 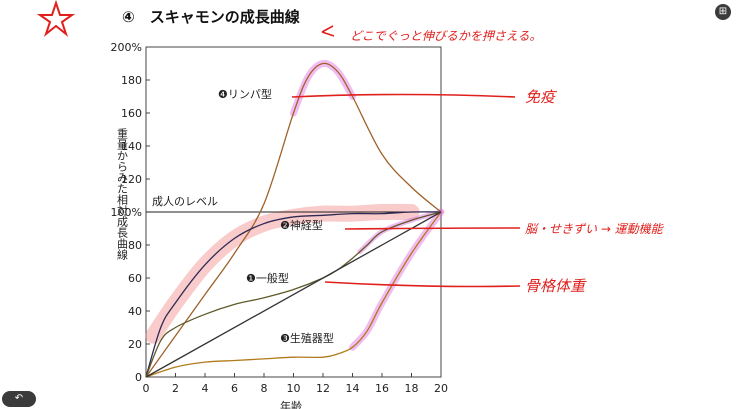 I want to click on y-tick-label: 100%, so click(x=126, y=212).